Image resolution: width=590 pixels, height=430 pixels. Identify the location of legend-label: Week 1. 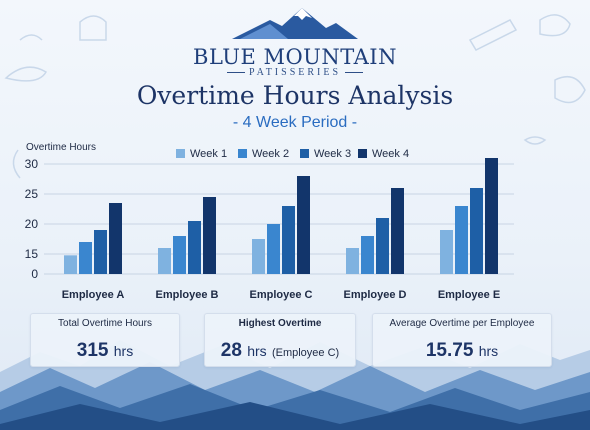
(208, 154).